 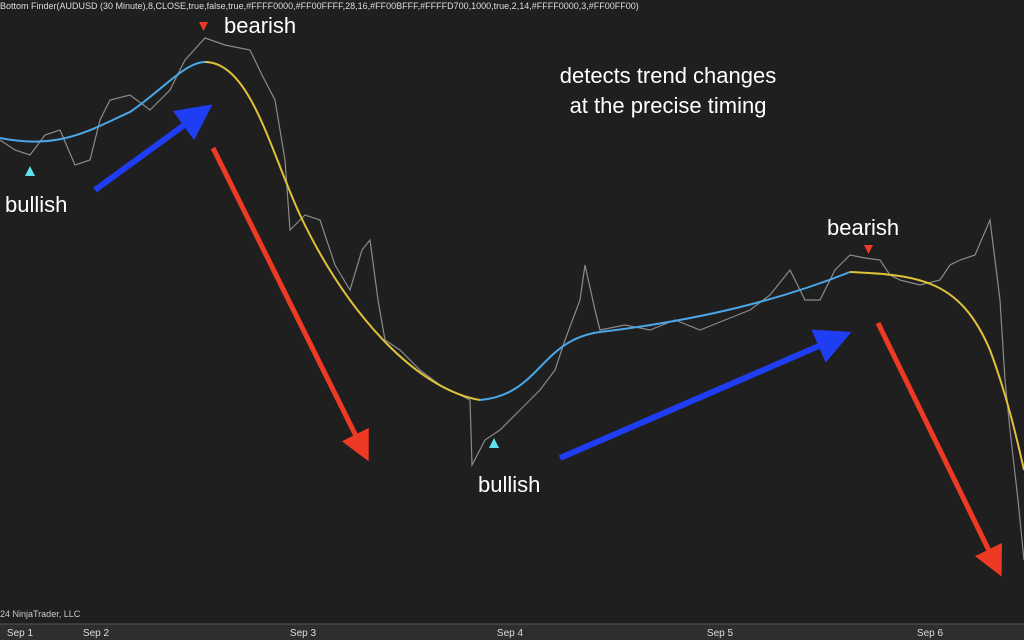 What do you see at coordinates (96, 633) in the screenshot?
I see `x-tick-label: Sep 2` at bounding box center [96, 633].